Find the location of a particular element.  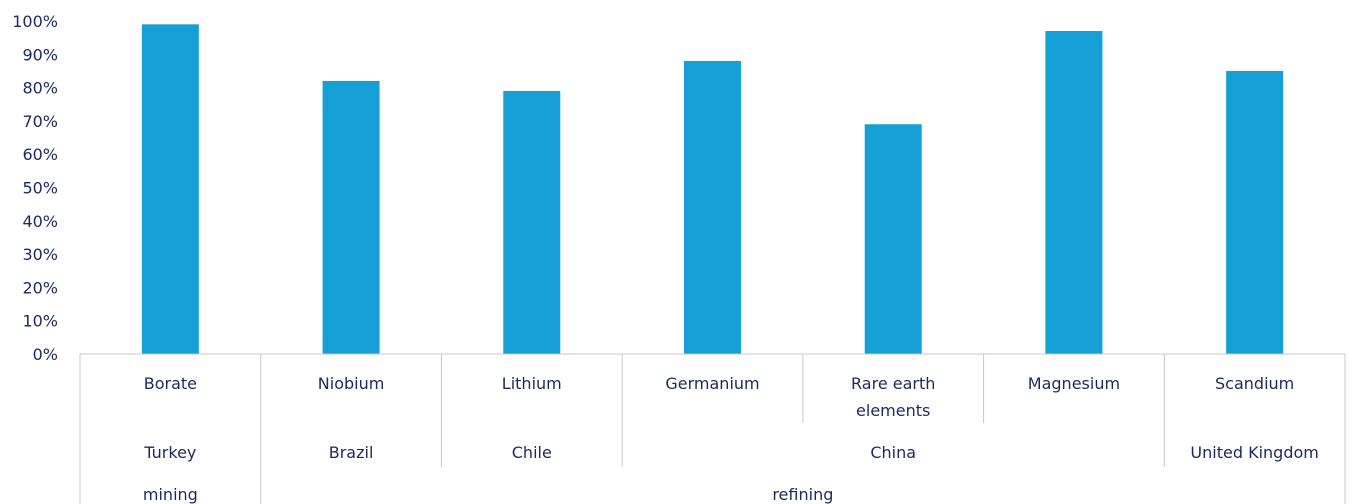

y-tick-label: 40% is located at coordinates (40, 221).